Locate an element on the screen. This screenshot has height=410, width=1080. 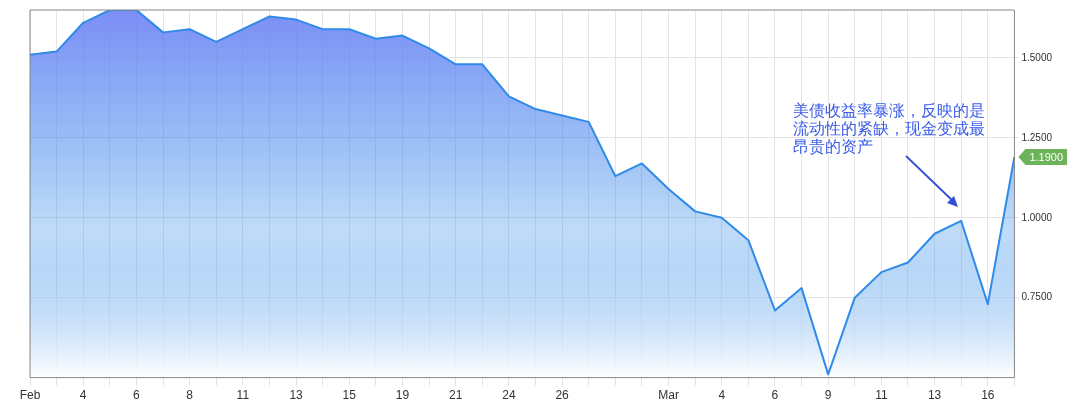
y-tick-label: 1.5000 is located at coordinates (1037, 57).